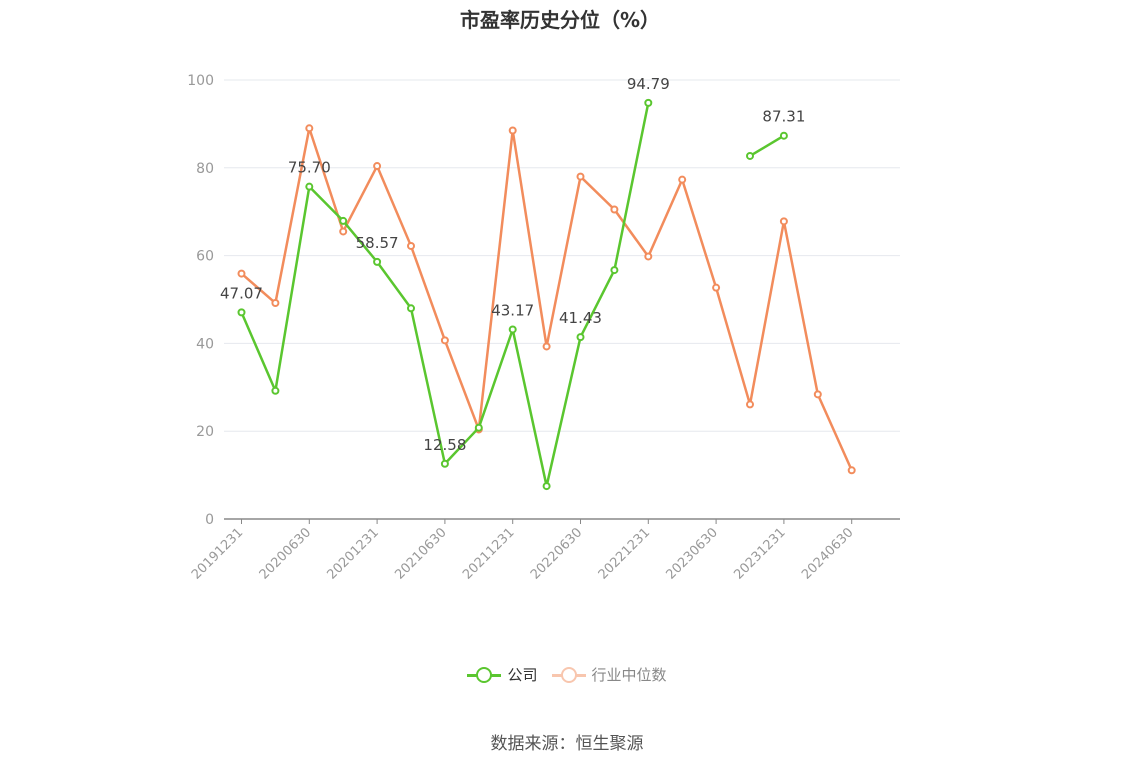  Describe the element at coordinates (692, 553) in the screenshot. I see `x-tick-label: 20230630` at that location.